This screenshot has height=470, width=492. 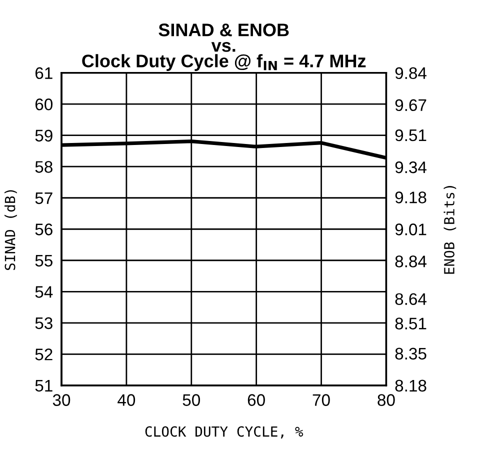 What do you see at coordinates (386, 400) in the screenshot?
I see `x-tick-label: 80` at bounding box center [386, 400].